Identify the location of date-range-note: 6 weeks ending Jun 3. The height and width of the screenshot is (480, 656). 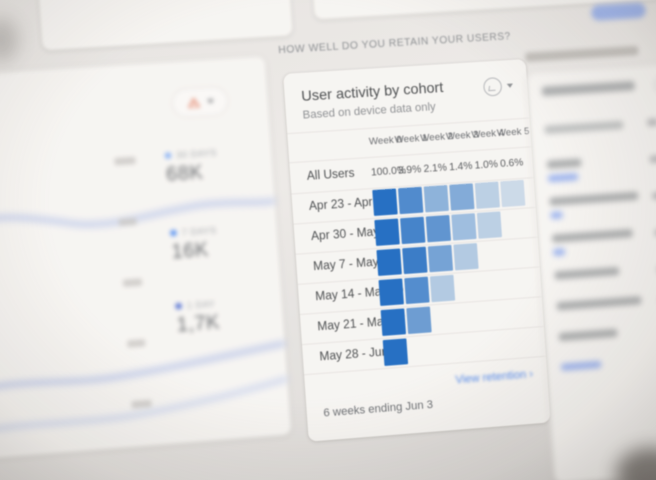
(378, 409).